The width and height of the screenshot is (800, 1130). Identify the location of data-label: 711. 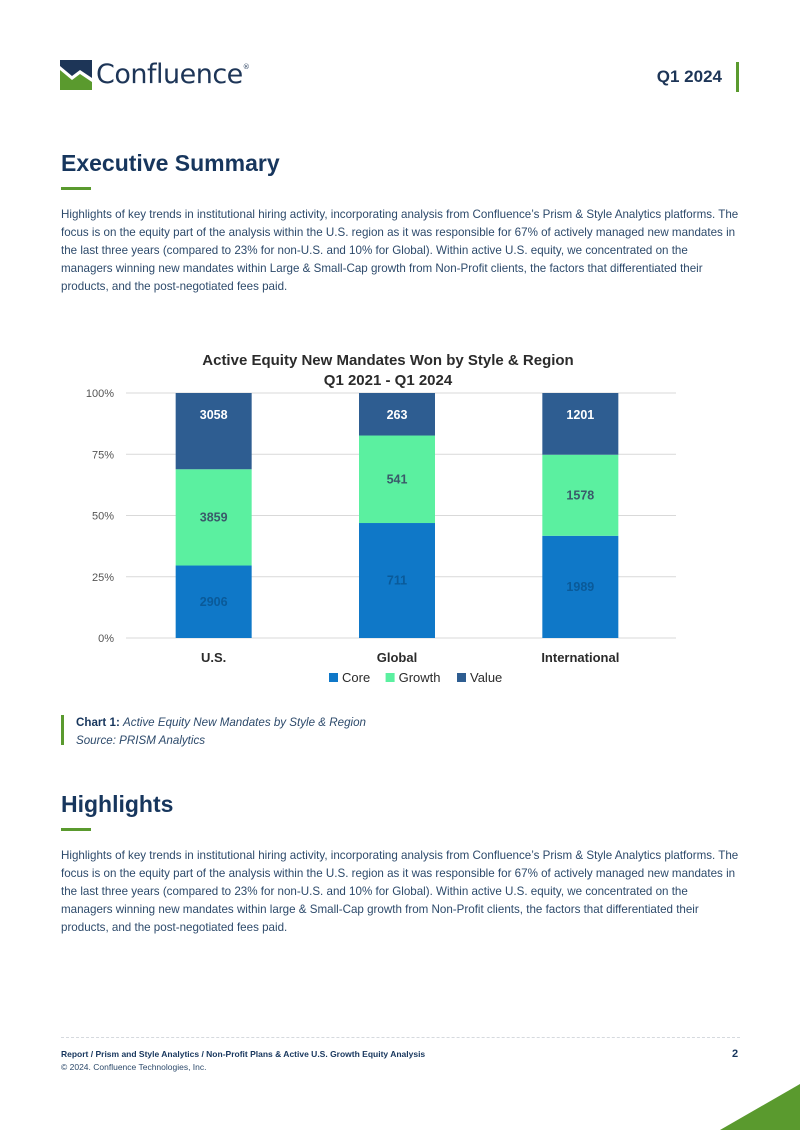
(397, 581).